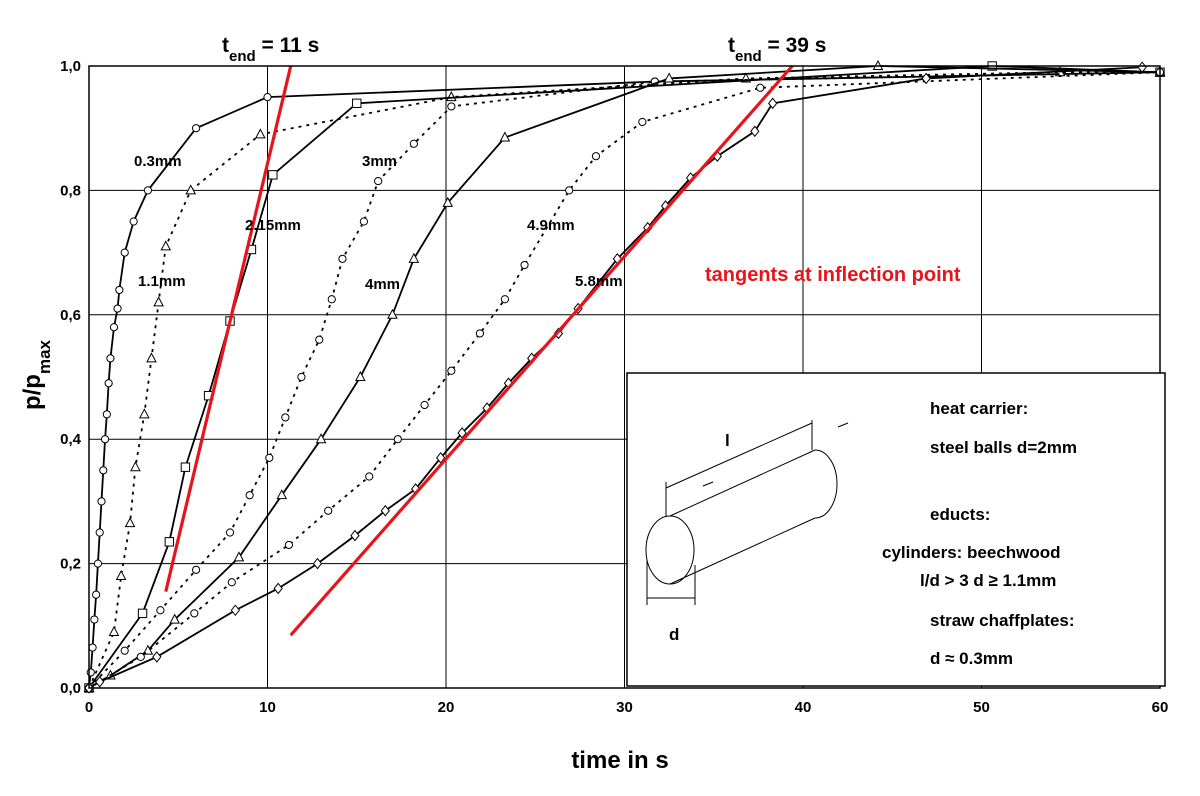  I want to click on annotation-sub: end, so click(748, 56).